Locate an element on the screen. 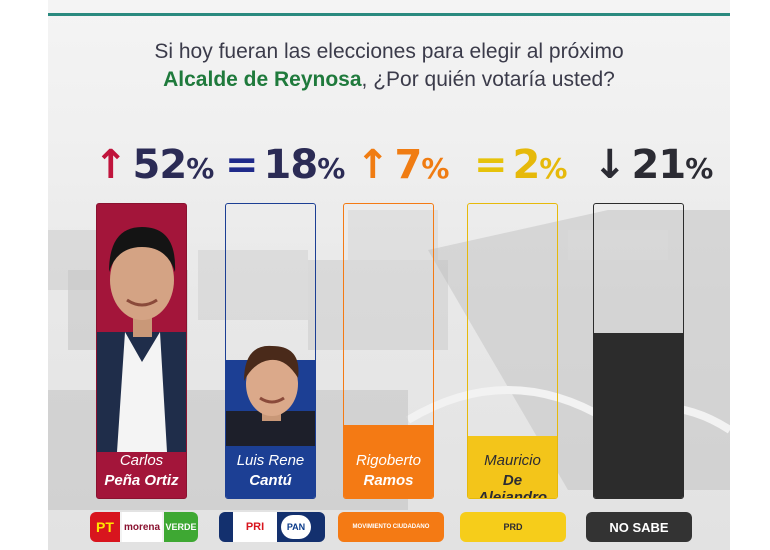  top-rule is located at coordinates (389, 14).